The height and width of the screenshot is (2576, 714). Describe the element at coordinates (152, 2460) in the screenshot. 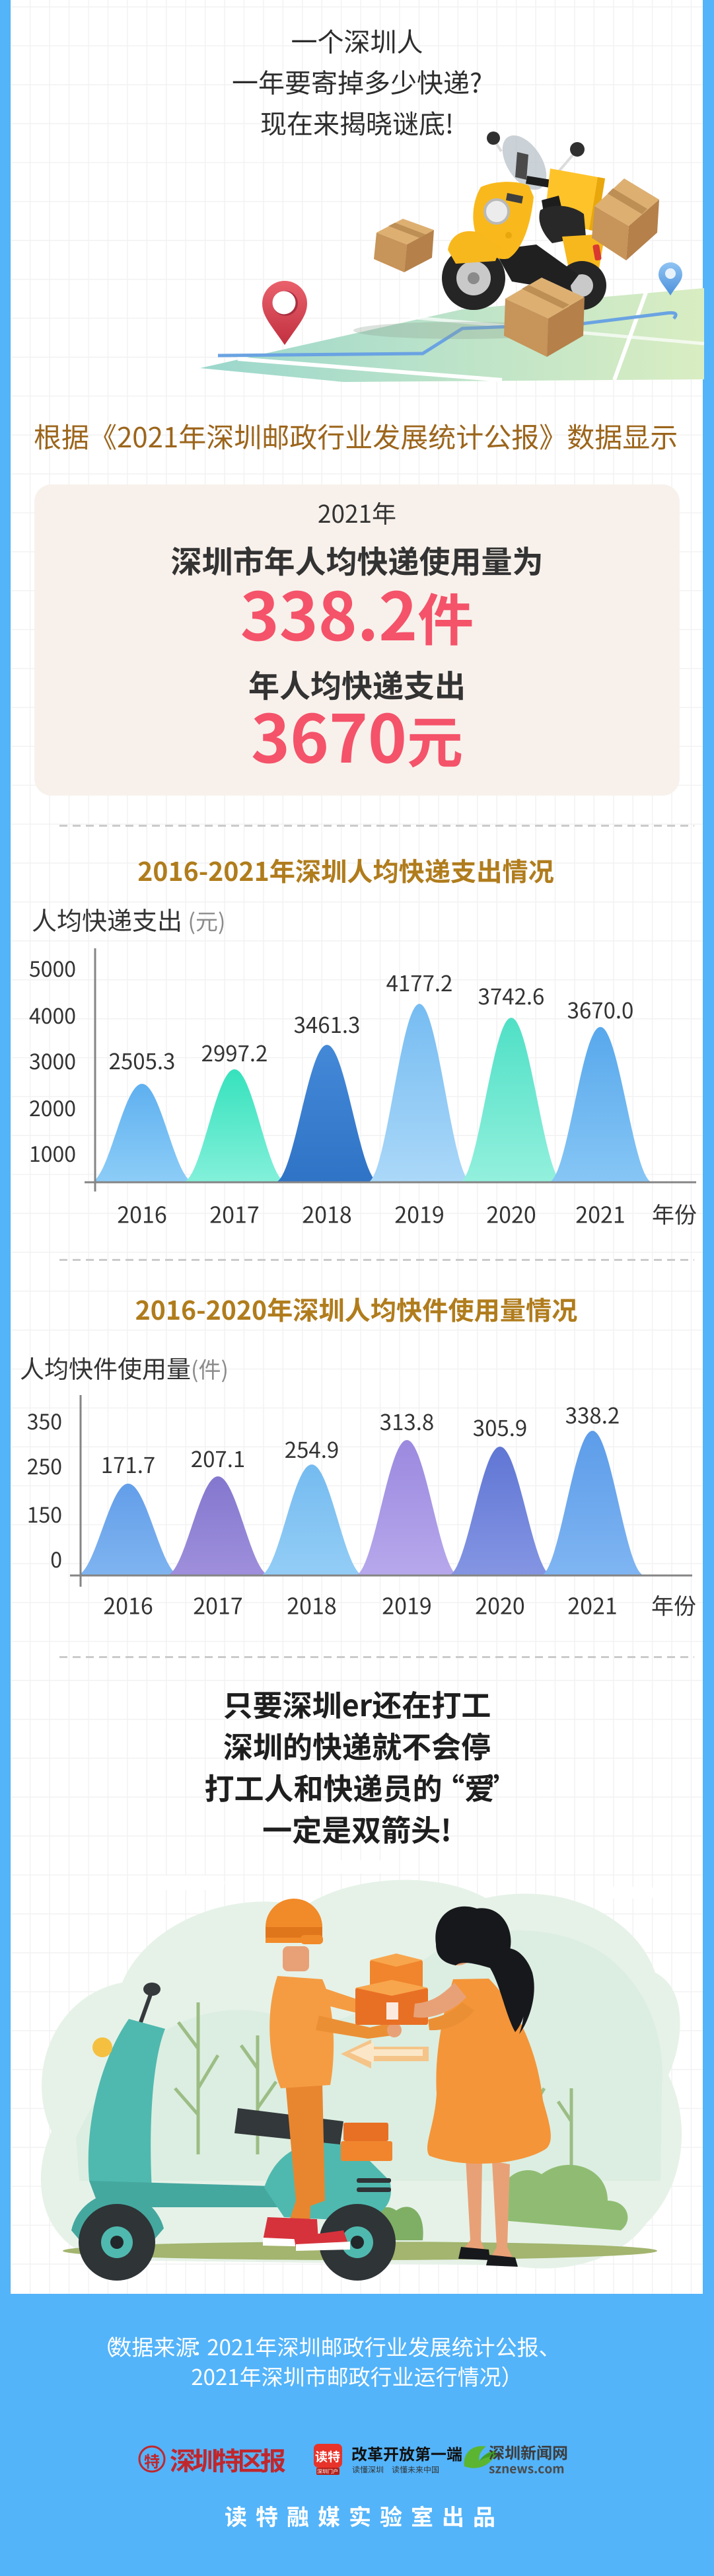

I see `svg-text: 特` at that location.